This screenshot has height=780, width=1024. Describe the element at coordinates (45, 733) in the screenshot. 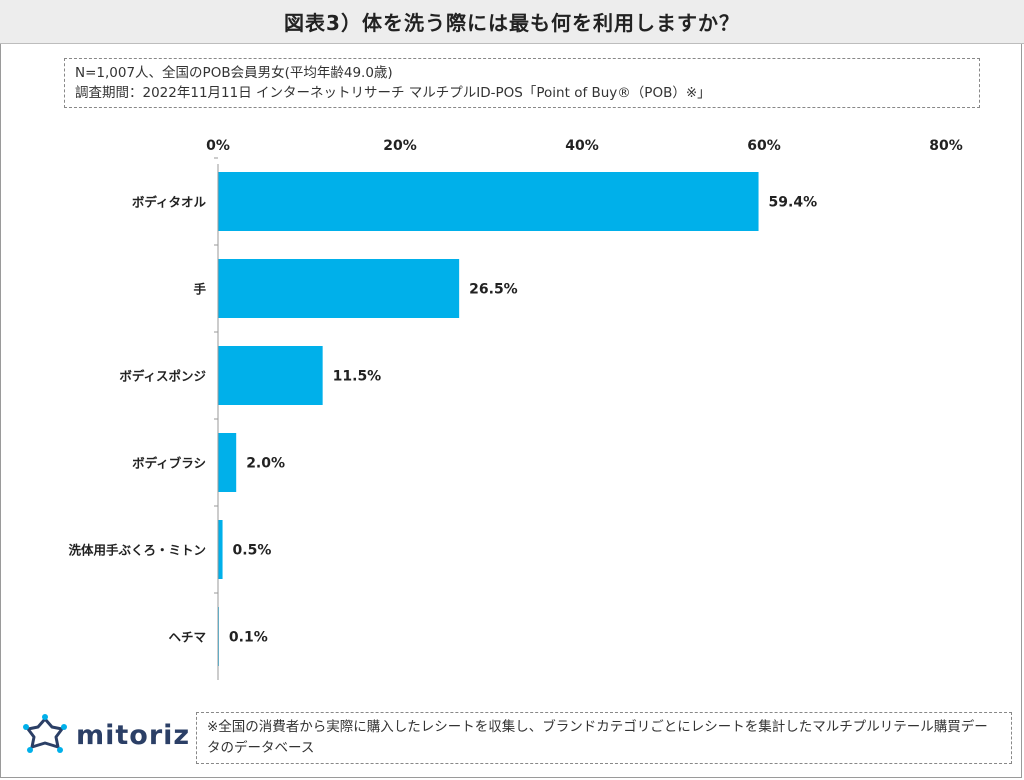

I see `mitoriz-logo-icon` at that location.